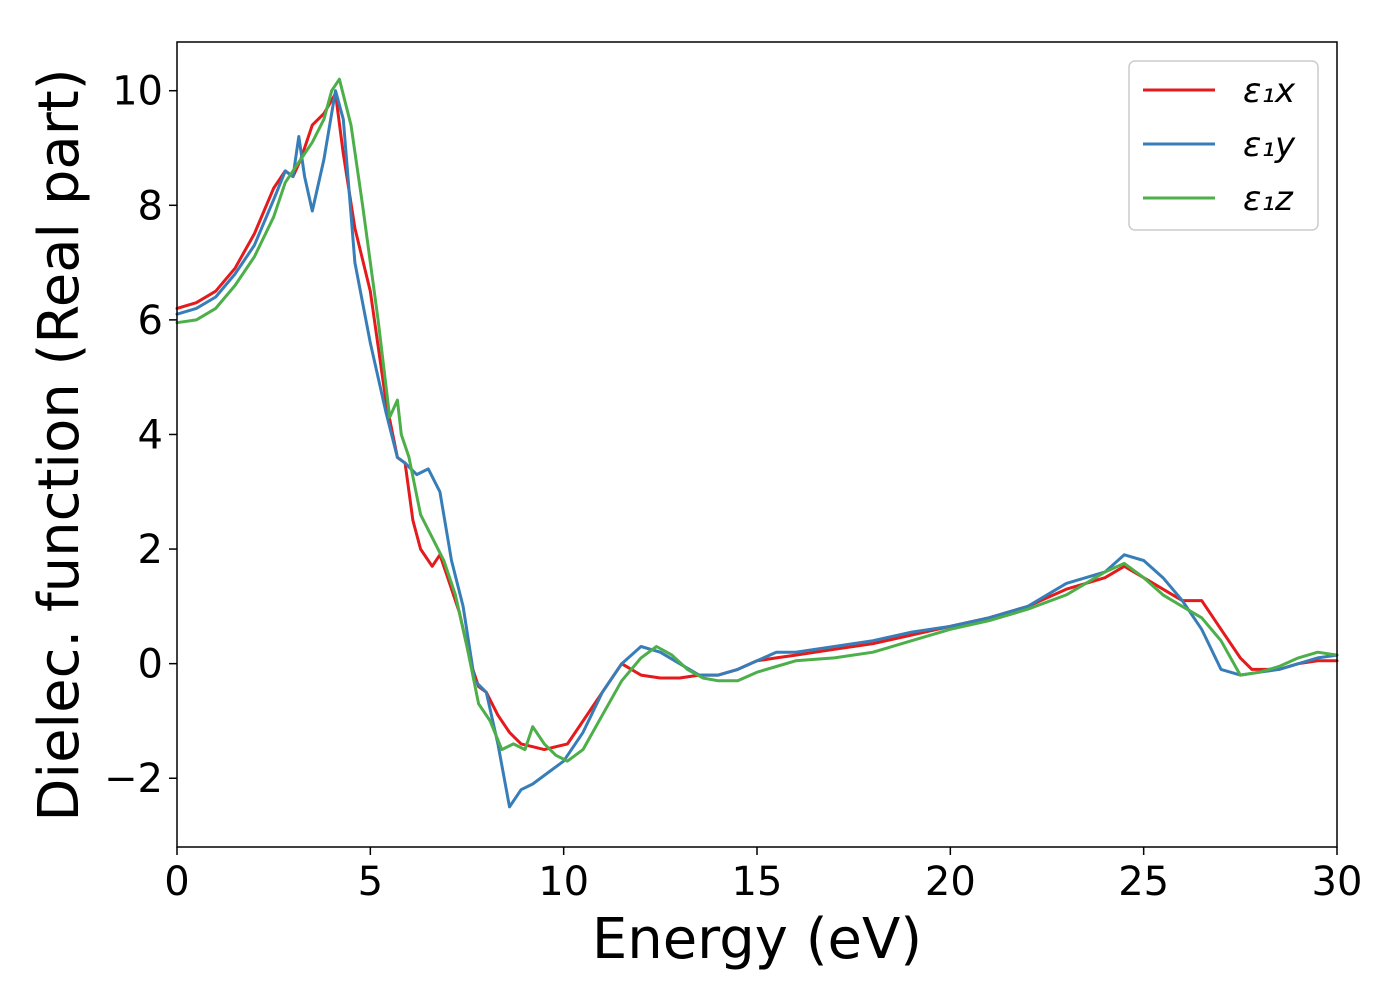 The image size is (1400, 1000). What do you see at coordinates (59, 444) in the screenshot?
I see `y-axis-title: Dielec. function (Real part)` at bounding box center [59, 444].